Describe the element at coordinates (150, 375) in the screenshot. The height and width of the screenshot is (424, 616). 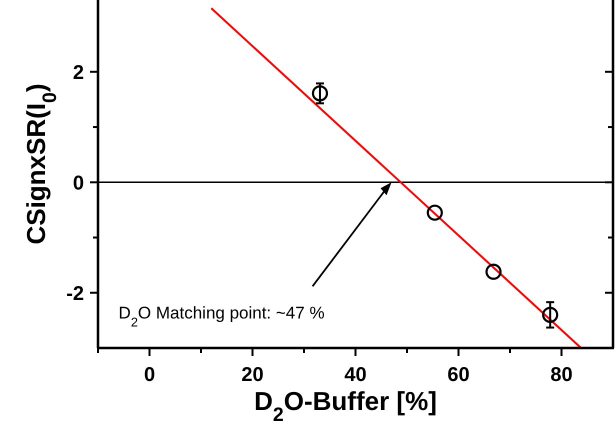
I see `x-tick-label: 0` at that location.